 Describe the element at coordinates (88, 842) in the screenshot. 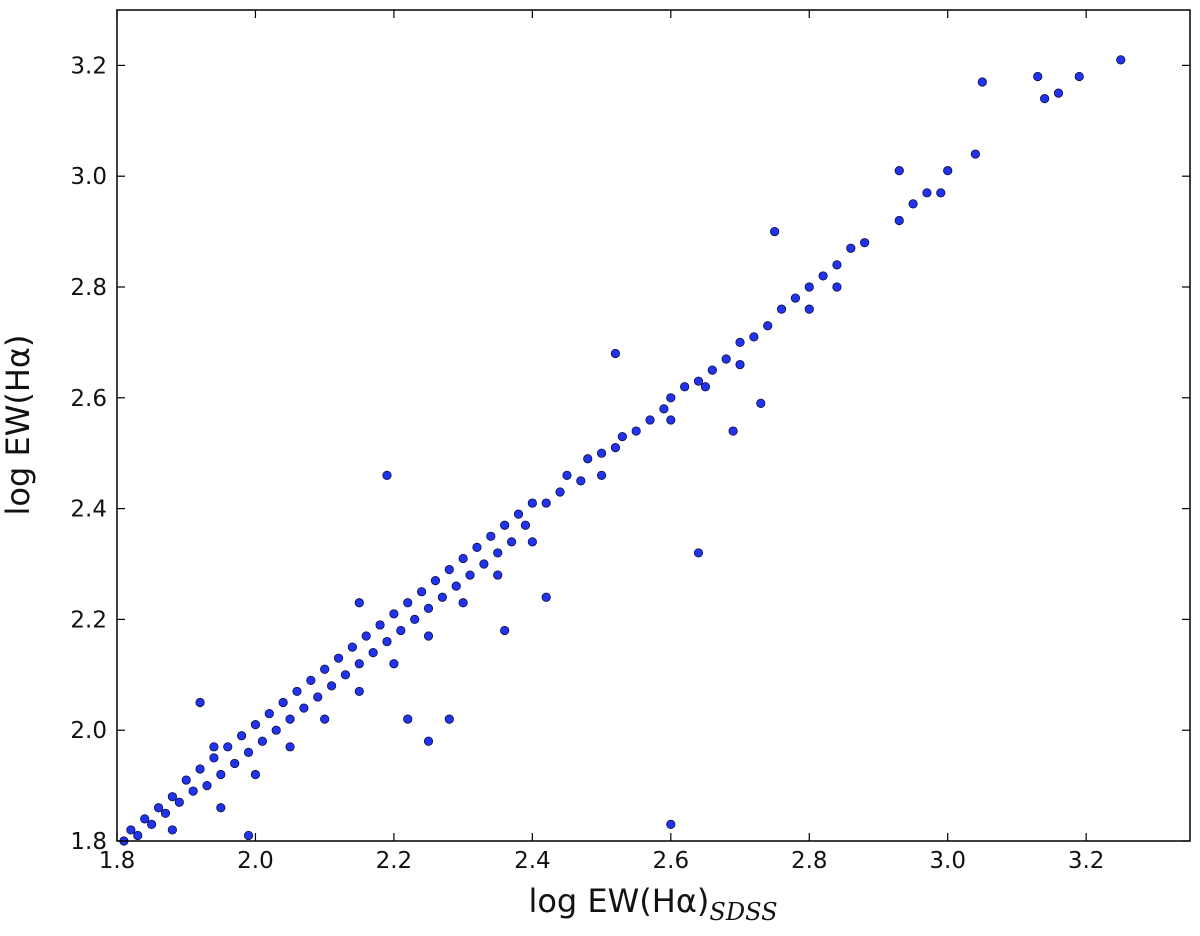

I see `y-tick-label: 1.8` at that location.